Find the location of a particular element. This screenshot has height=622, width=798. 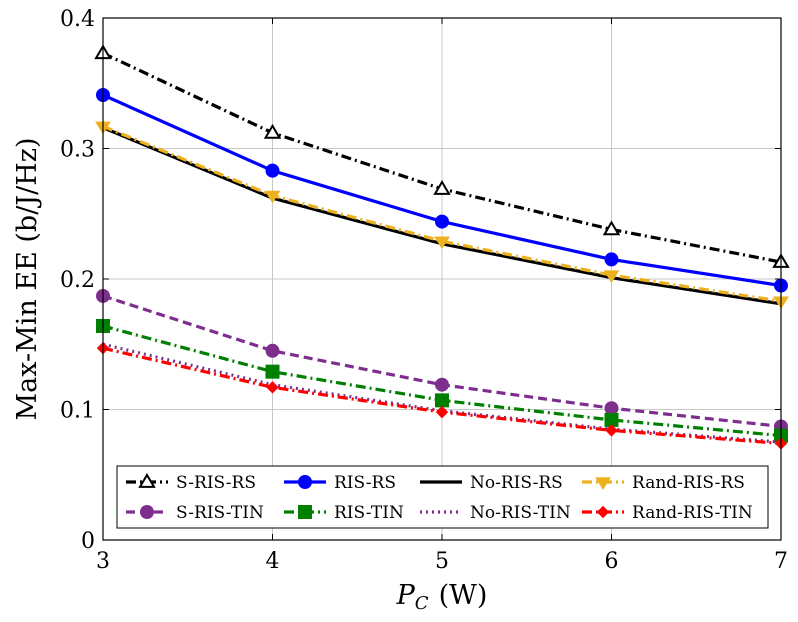

legend-entry: Rand-RIS-RS is located at coordinates (663, 483).